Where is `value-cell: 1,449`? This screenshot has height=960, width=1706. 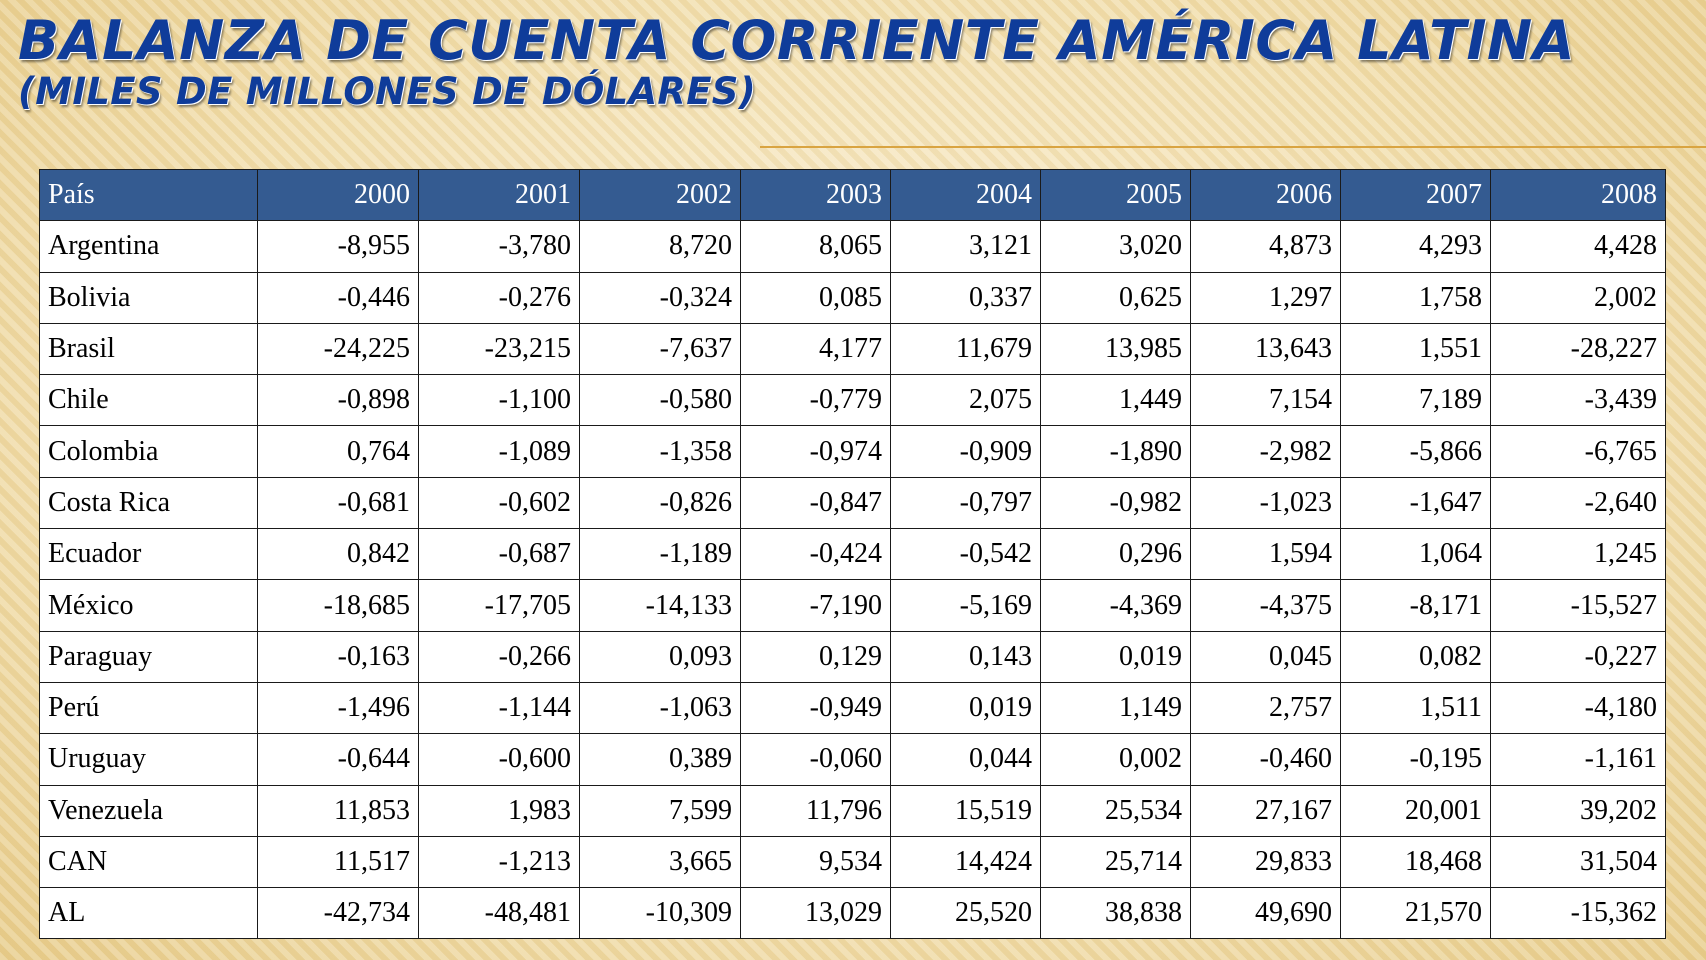
value-cell: 1,449 is located at coordinates (1115, 400).